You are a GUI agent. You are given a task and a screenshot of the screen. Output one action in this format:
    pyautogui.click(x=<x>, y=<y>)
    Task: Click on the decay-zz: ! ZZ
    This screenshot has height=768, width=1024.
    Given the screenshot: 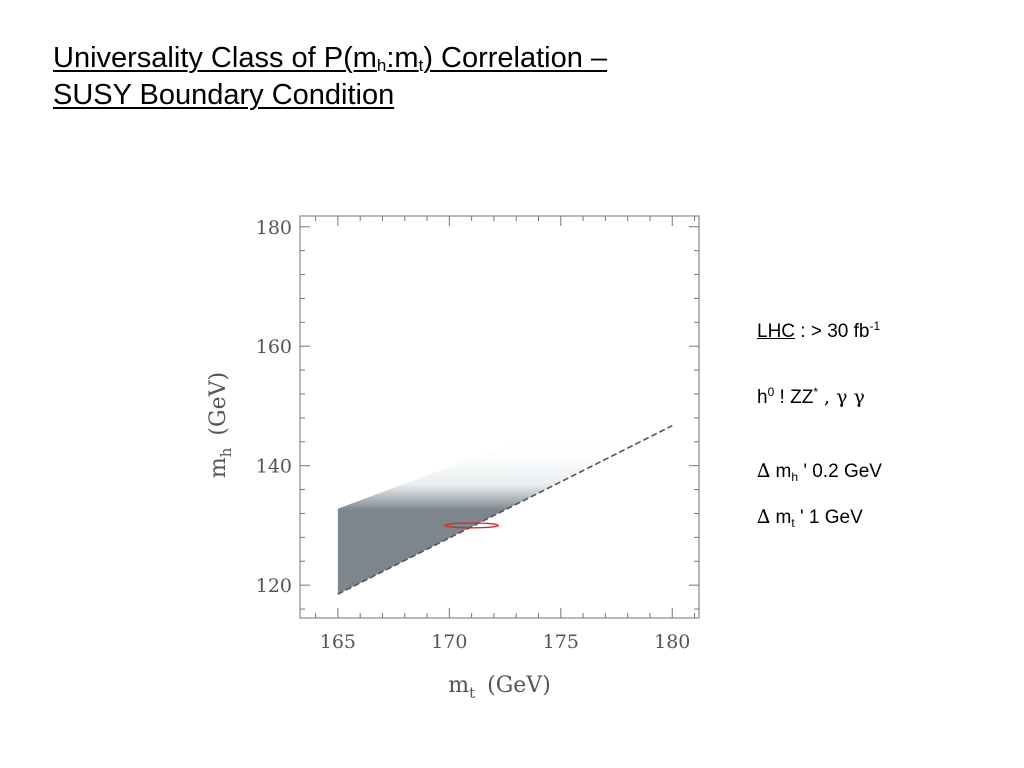 What is the action you would take?
    pyautogui.click(x=794, y=397)
    